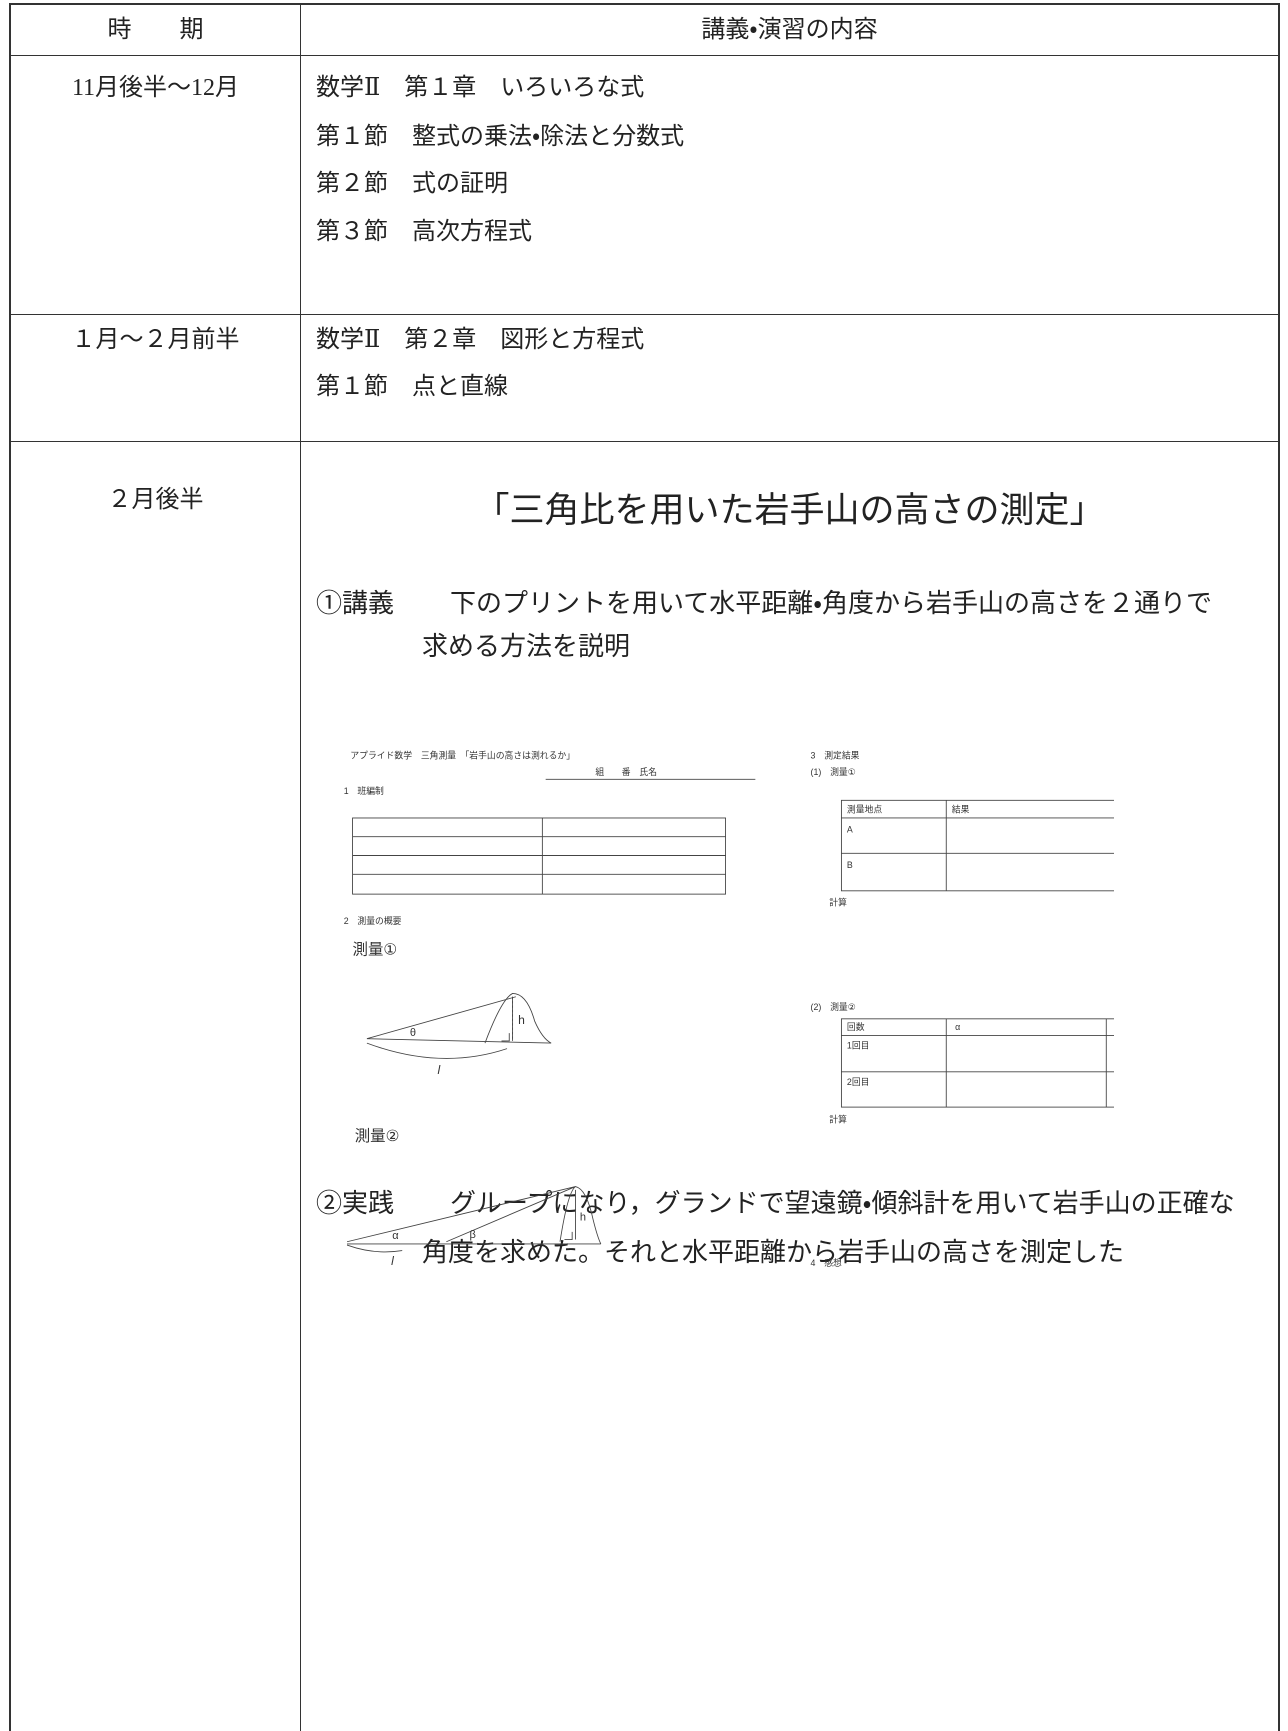 The height and width of the screenshot is (1731, 1288). What do you see at coordinates (833, 1006) in the screenshot?
I see `ws-section: (2) 測量②` at bounding box center [833, 1006].